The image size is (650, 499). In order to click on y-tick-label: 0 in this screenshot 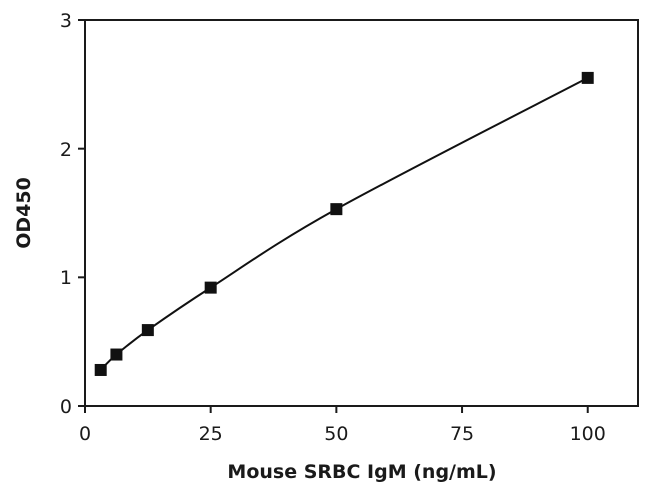, I will do `click(66, 407)`.